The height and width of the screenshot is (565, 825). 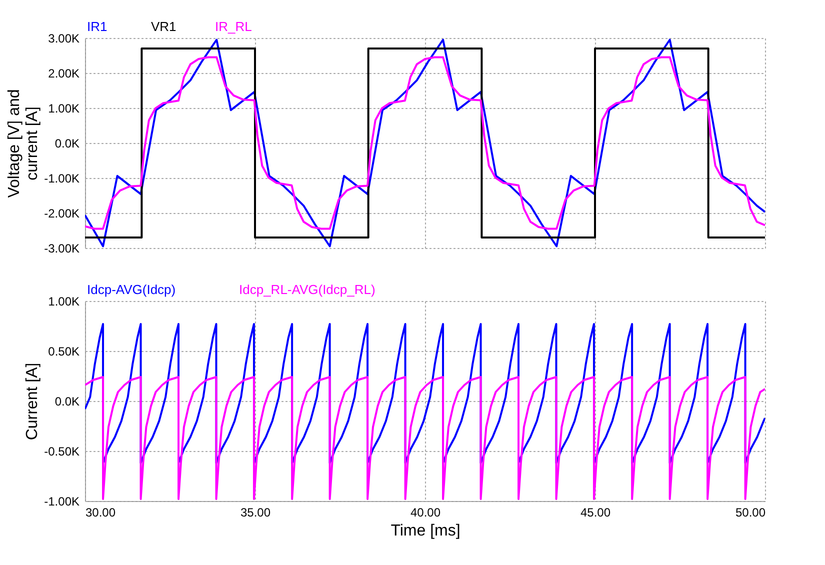 What do you see at coordinates (595, 513) in the screenshot?
I see `x-tick-label: 45.00` at bounding box center [595, 513].